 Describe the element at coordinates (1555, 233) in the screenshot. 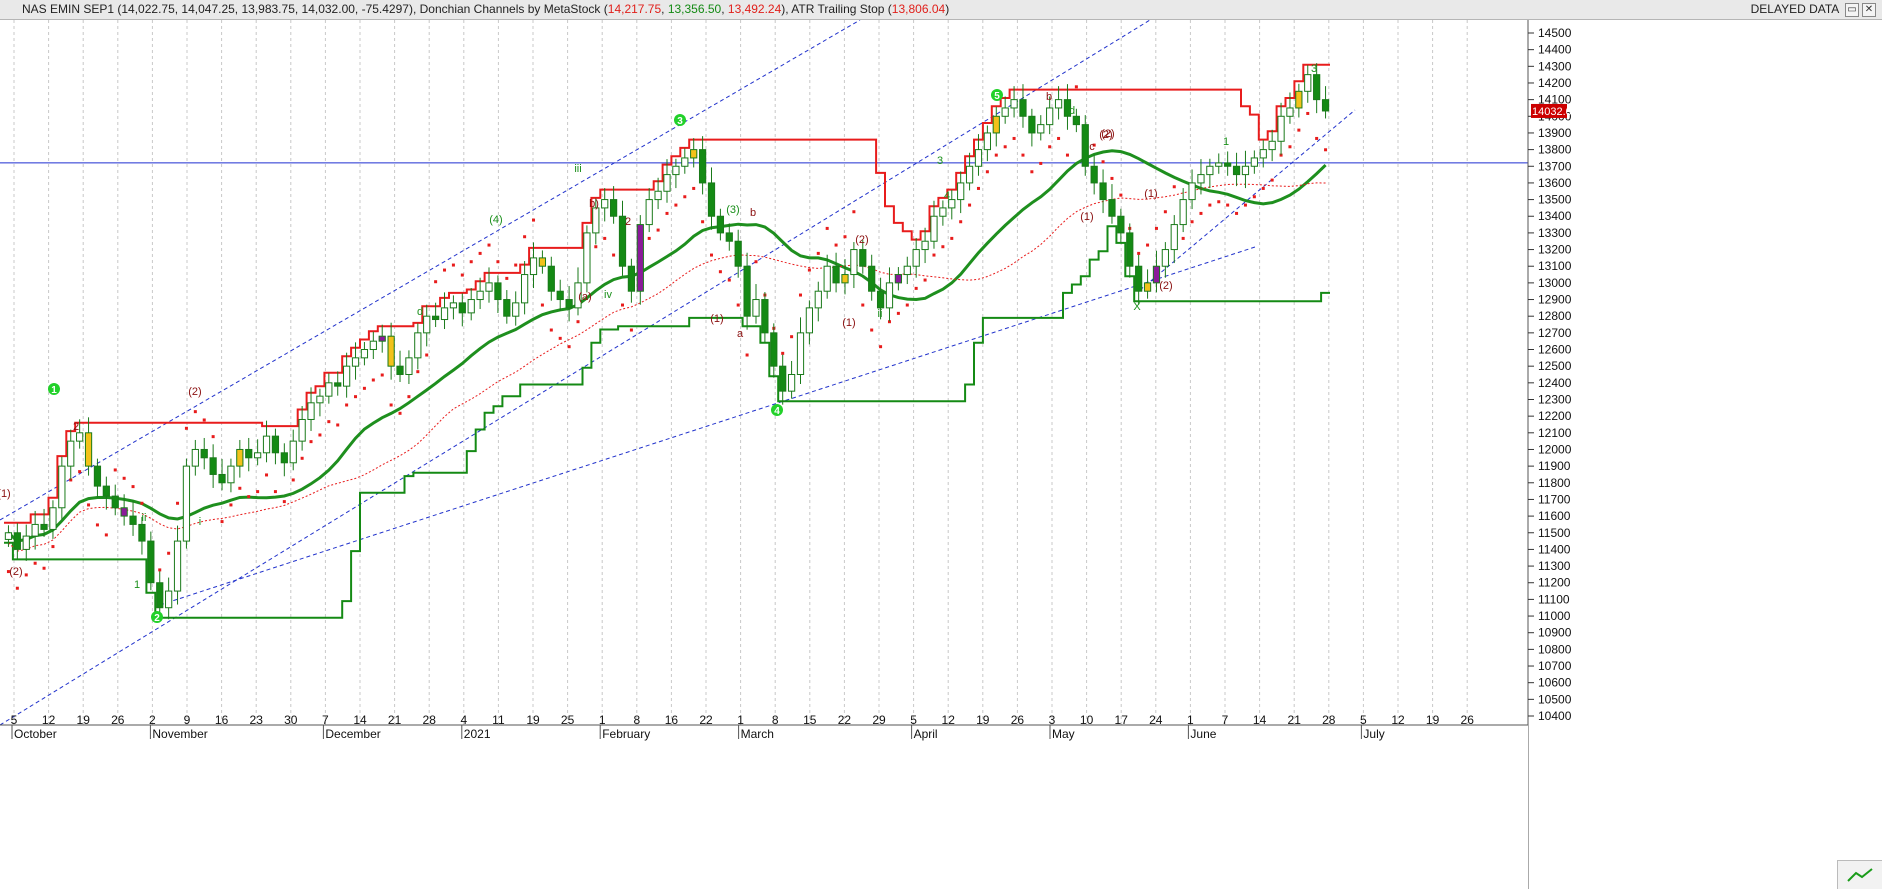

I see `price-label: 13300` at that location.